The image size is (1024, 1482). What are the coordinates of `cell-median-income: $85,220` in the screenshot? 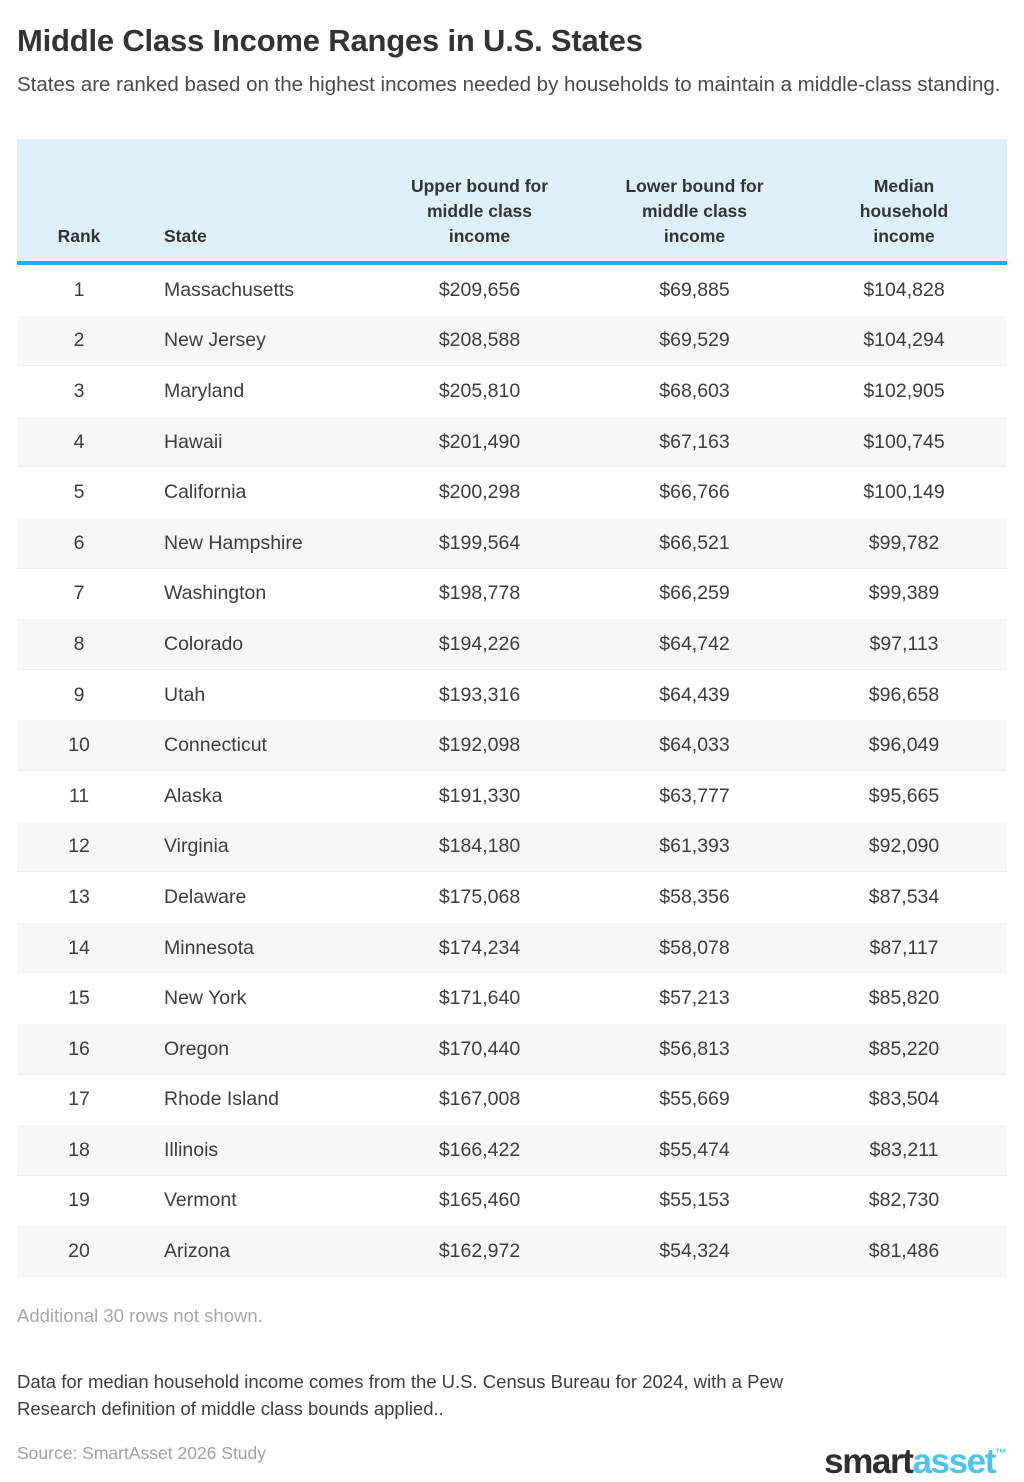 It's located at (904, 1048).